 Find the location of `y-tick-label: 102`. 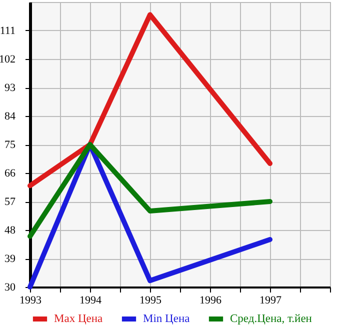

y-tick-label: 102 is located at coordinates (8, 60).